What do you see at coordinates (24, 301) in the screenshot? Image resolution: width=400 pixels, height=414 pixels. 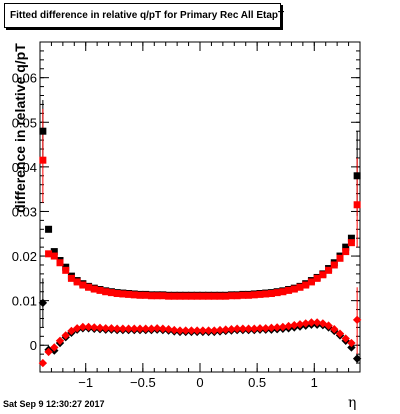 I see `y-tick-label: 0.01` at bounding box center [24, 301].